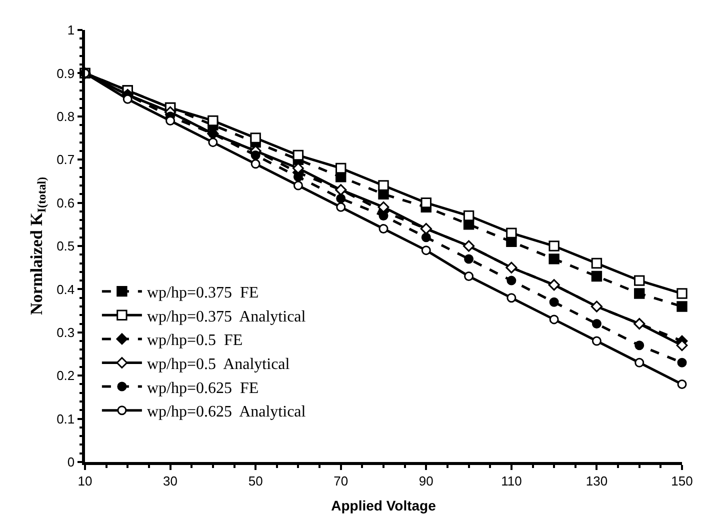  I want to click on x-tick-label: 70, so click(341, 480).